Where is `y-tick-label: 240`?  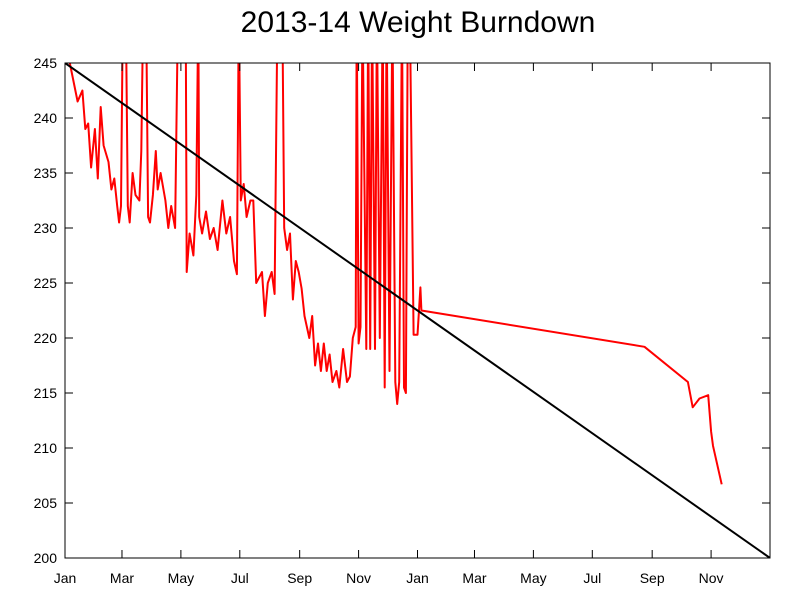
y-tick-label: 240 is located at coordinates (46, 118).